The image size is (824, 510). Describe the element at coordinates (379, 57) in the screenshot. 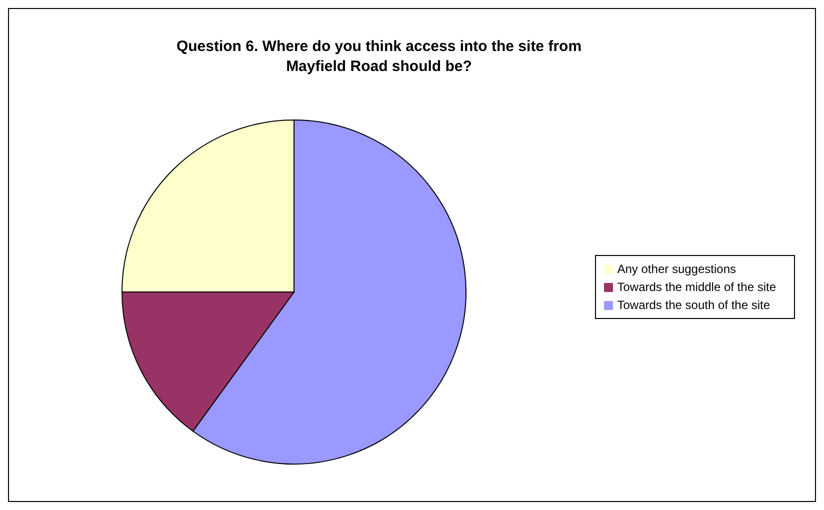

I see `chart-title: Question 6. Where do you think access into the site from Mayfield Road should be?` at that location.